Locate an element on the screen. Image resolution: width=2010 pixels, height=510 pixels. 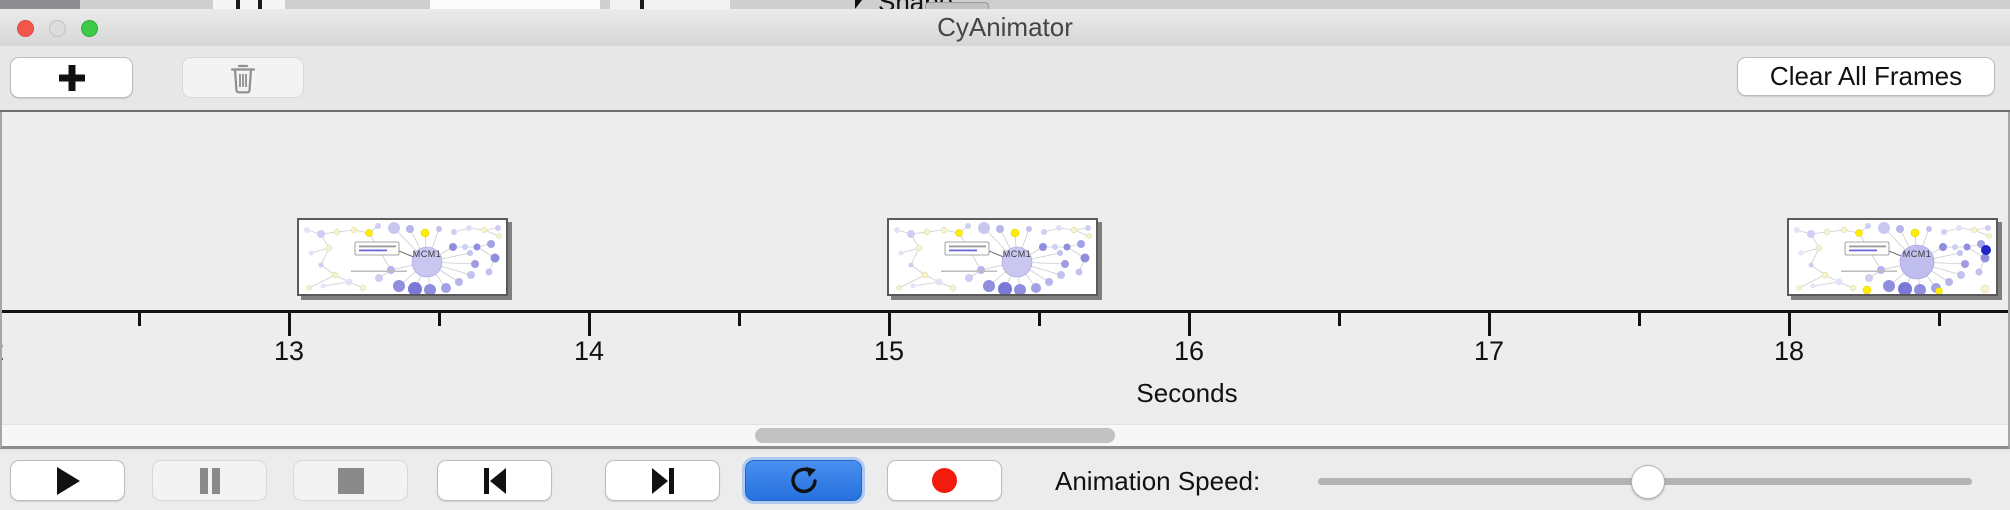
timeline-axis is located at coordinates (1005, 311).